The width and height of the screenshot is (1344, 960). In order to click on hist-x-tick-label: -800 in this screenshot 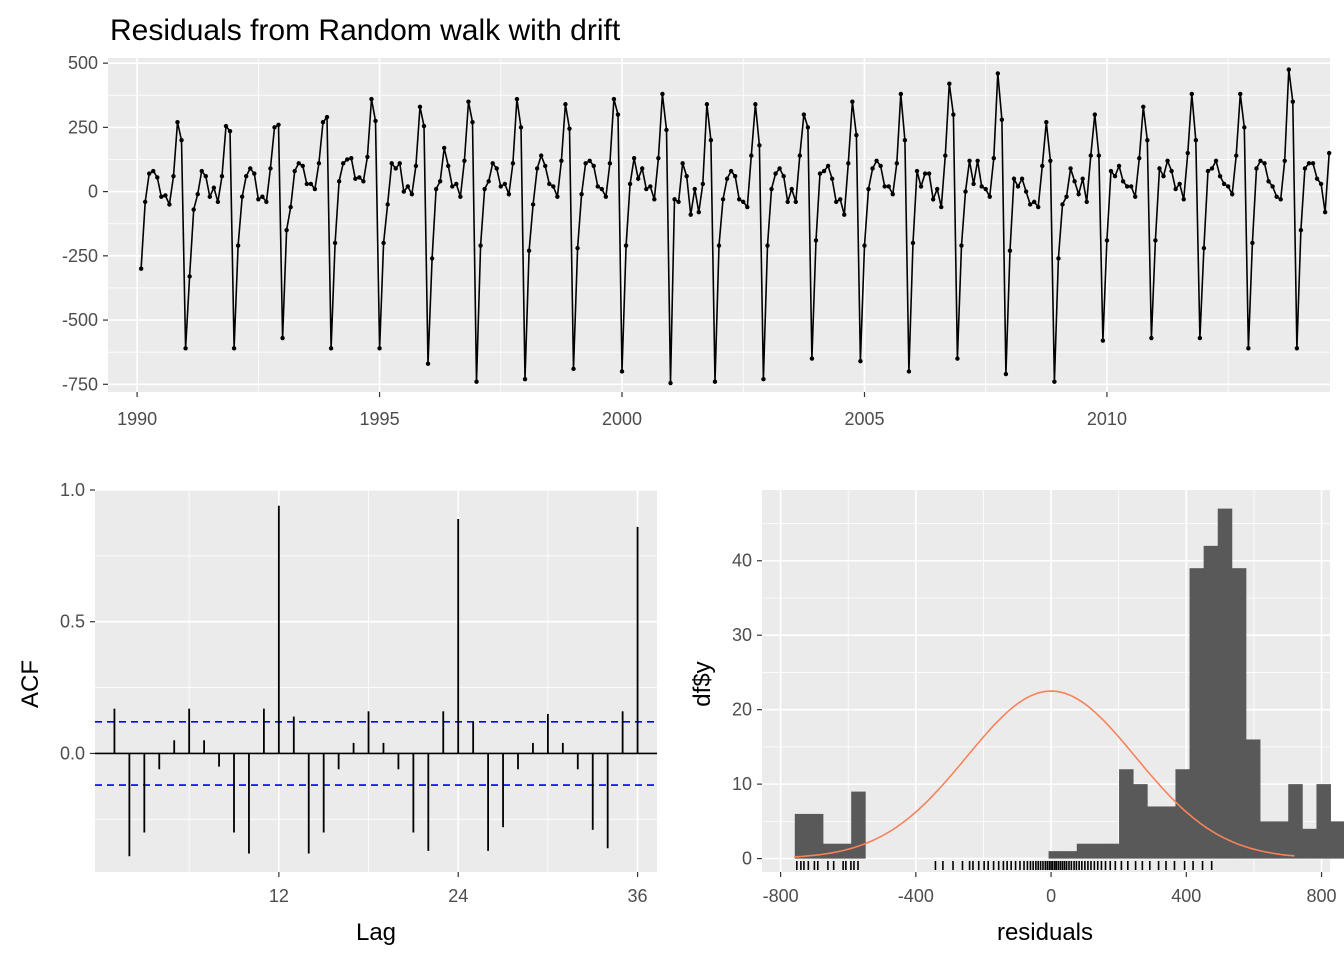, I will do `click(781, 896)`.